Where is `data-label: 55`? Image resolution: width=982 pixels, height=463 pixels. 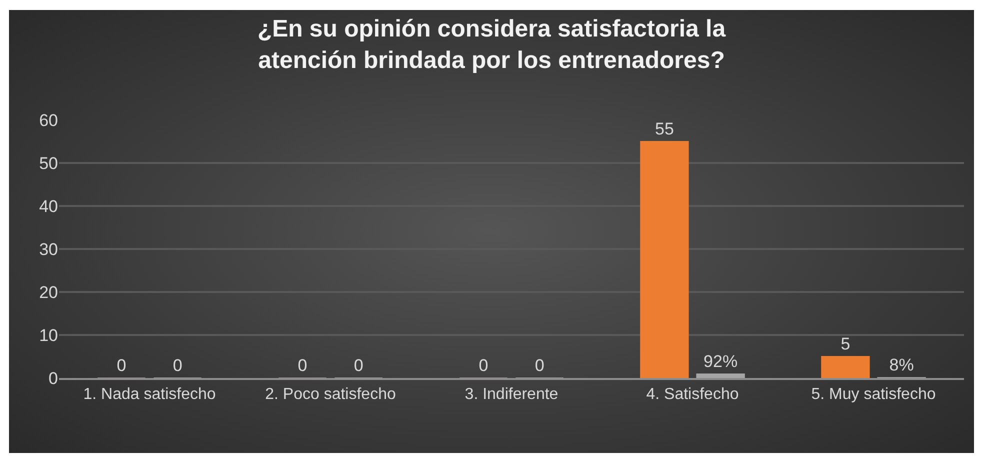
data-label: 55 is located at coordinates (664, 129).